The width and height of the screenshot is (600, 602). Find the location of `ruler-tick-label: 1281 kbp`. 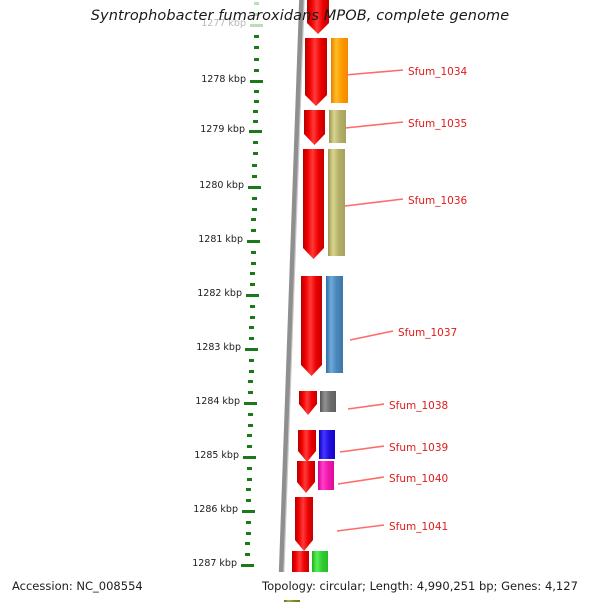

ruler-tick-label: 1281 kbp is located at coordinates (220, 239).